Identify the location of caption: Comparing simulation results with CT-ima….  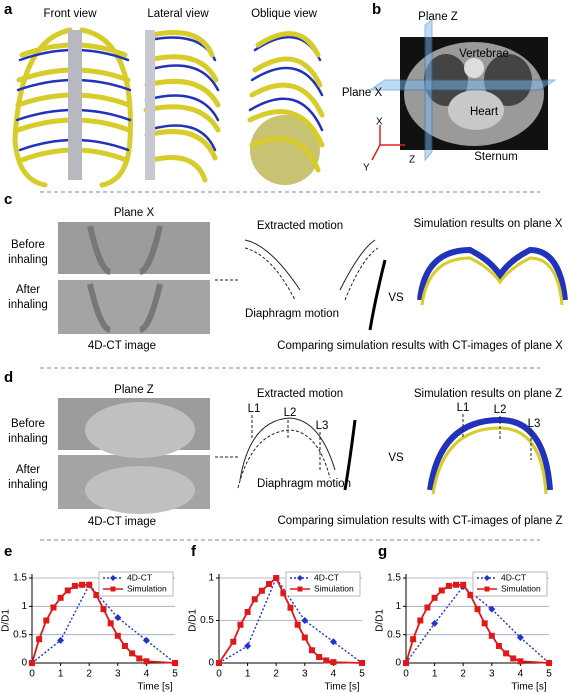
(419, 521).